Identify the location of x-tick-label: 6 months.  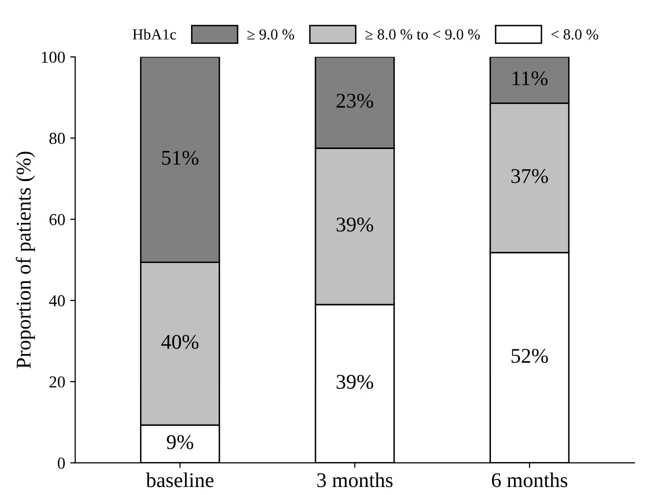
(530, 480).